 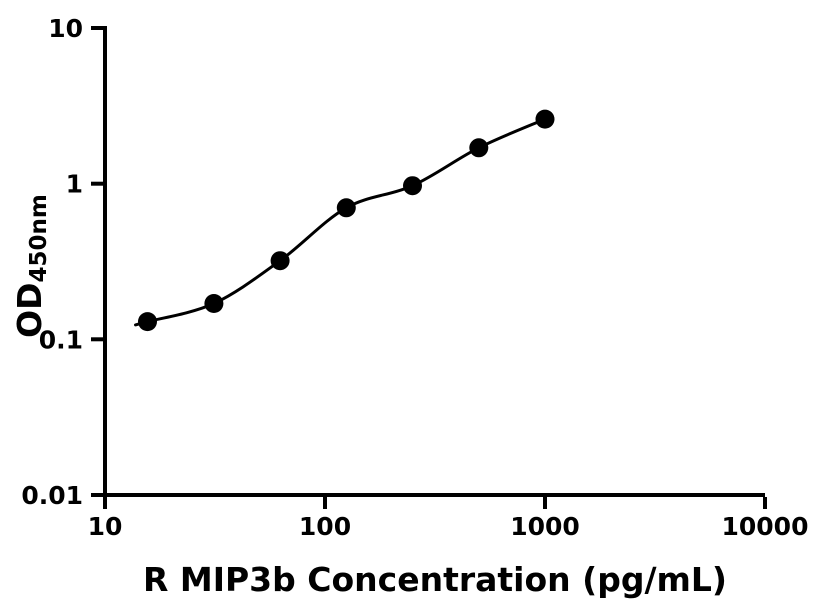 What do you see at coordinates (52, 495) in the screenshot?
I see `y-tick-label: 0.01` at bounding box center [52, 495].